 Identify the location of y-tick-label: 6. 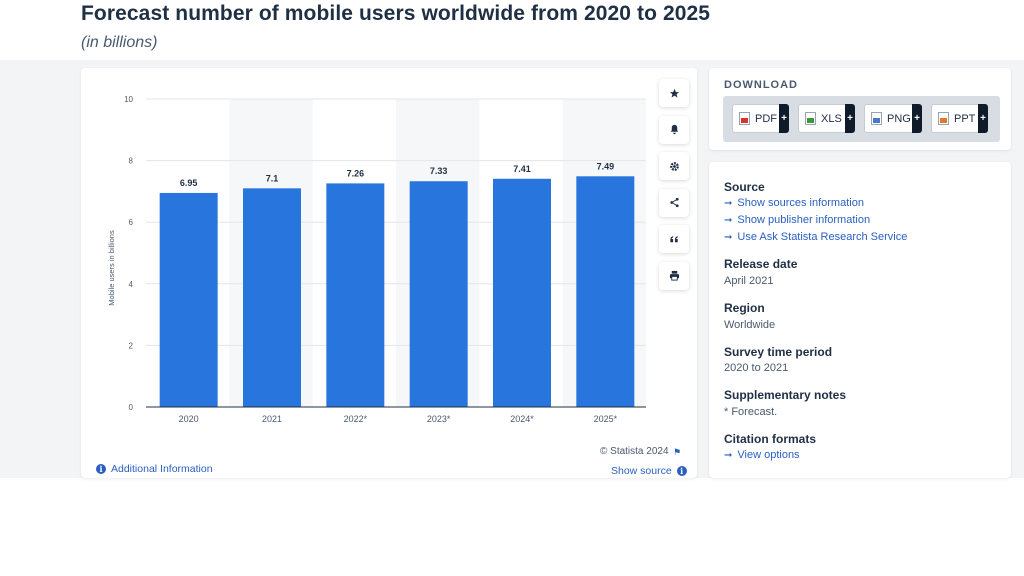
(131, 222).